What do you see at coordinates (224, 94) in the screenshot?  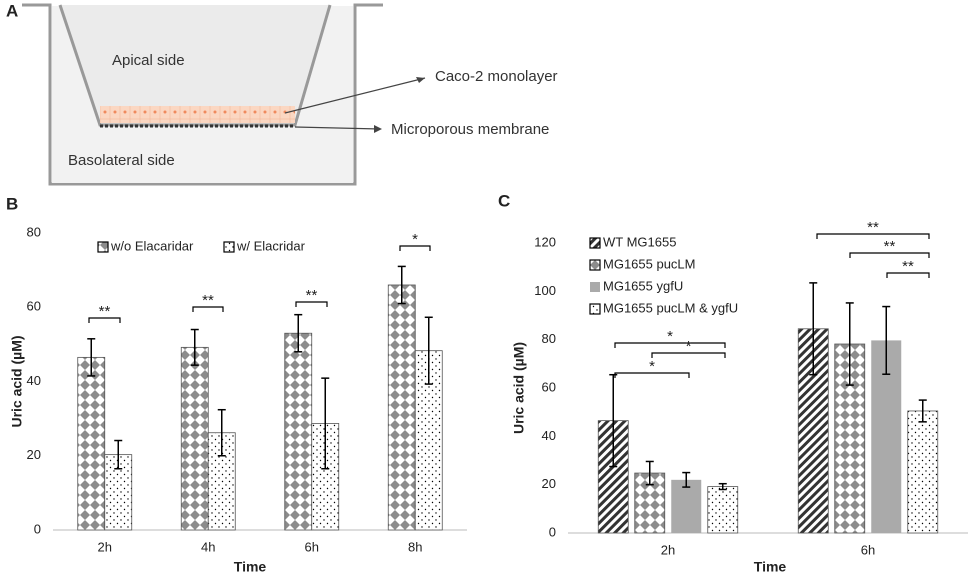 I see `transwell` at bounding box center [224, 94].